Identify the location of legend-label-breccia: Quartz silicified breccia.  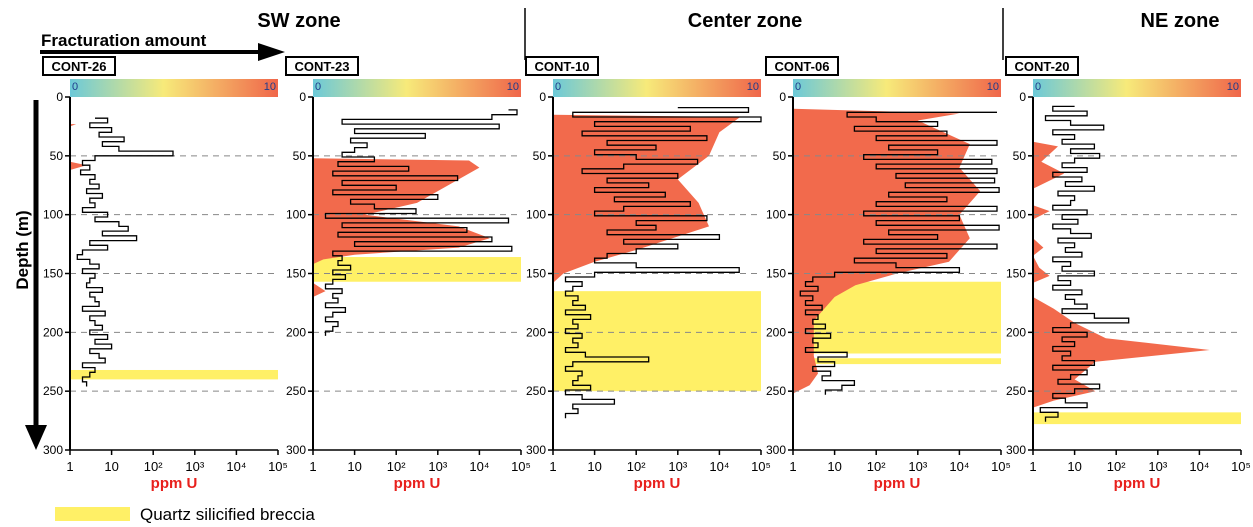
(227, 514).